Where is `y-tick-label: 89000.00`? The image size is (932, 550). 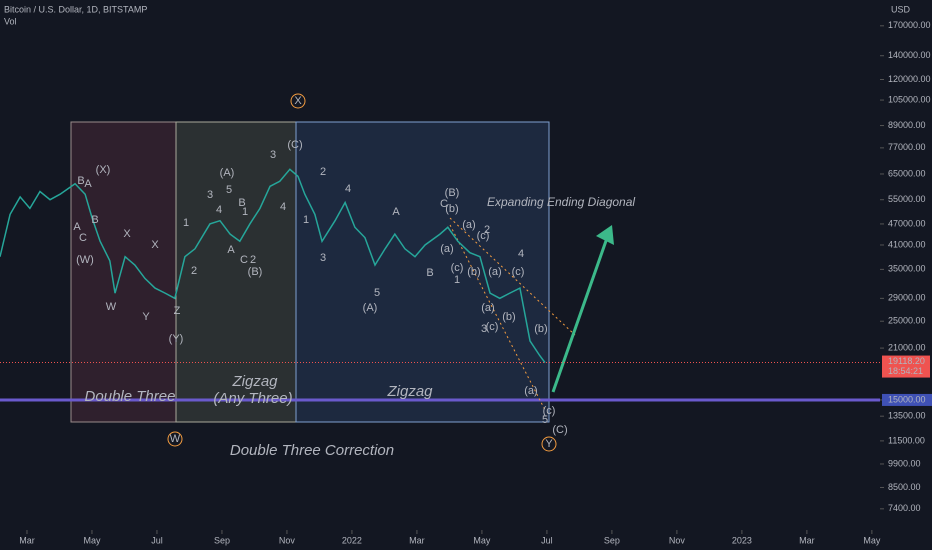 y-tick-label: 89000.00 is located at coordinates (907, 125).